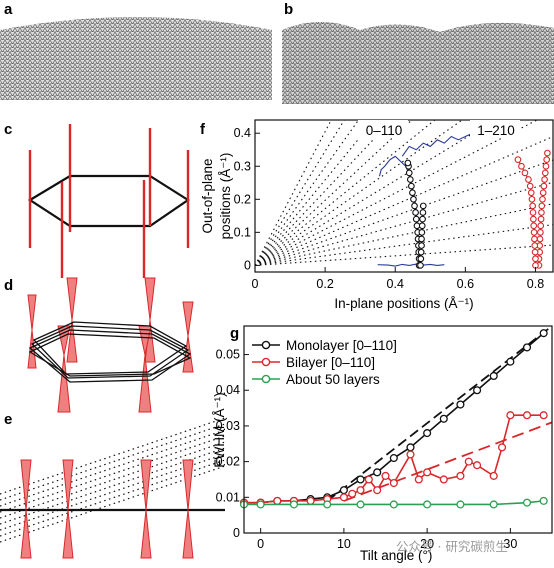  I want to click on g-y-tick-3: 0.03, so click(228, 426).